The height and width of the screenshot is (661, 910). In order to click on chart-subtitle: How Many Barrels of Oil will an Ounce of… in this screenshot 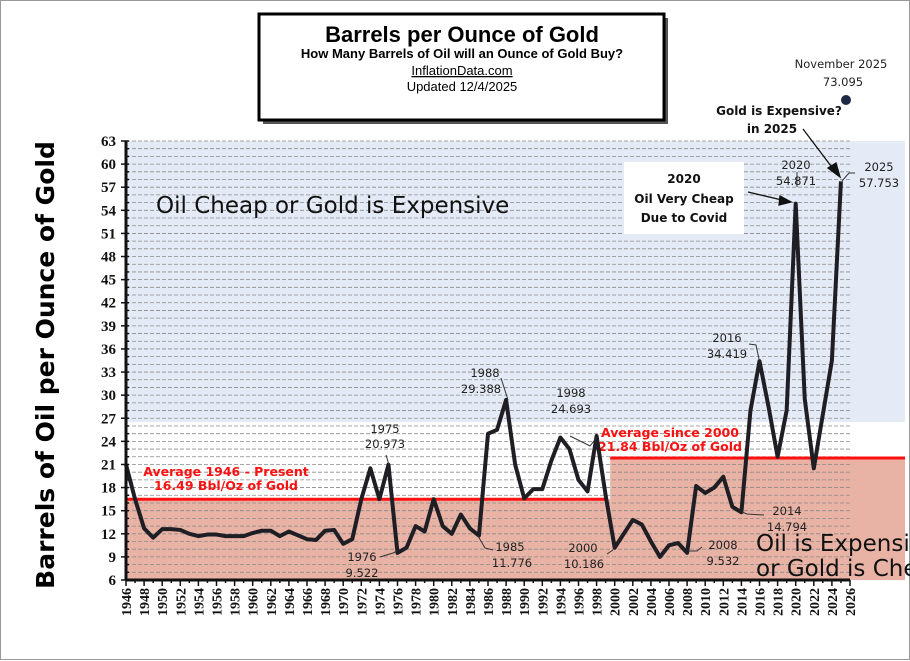, I will do `click(462, 53)`.